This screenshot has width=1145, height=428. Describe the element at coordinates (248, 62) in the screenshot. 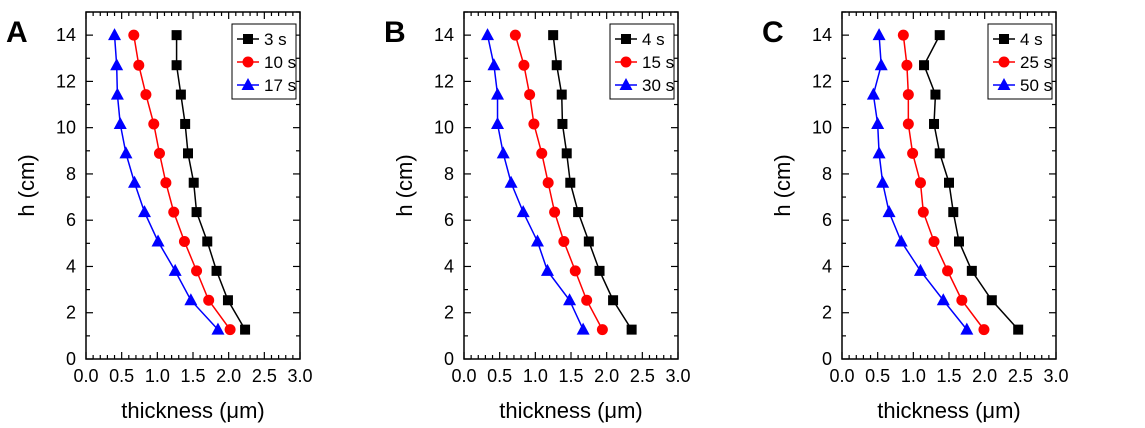

I see `legend-marker-circle` at that location.